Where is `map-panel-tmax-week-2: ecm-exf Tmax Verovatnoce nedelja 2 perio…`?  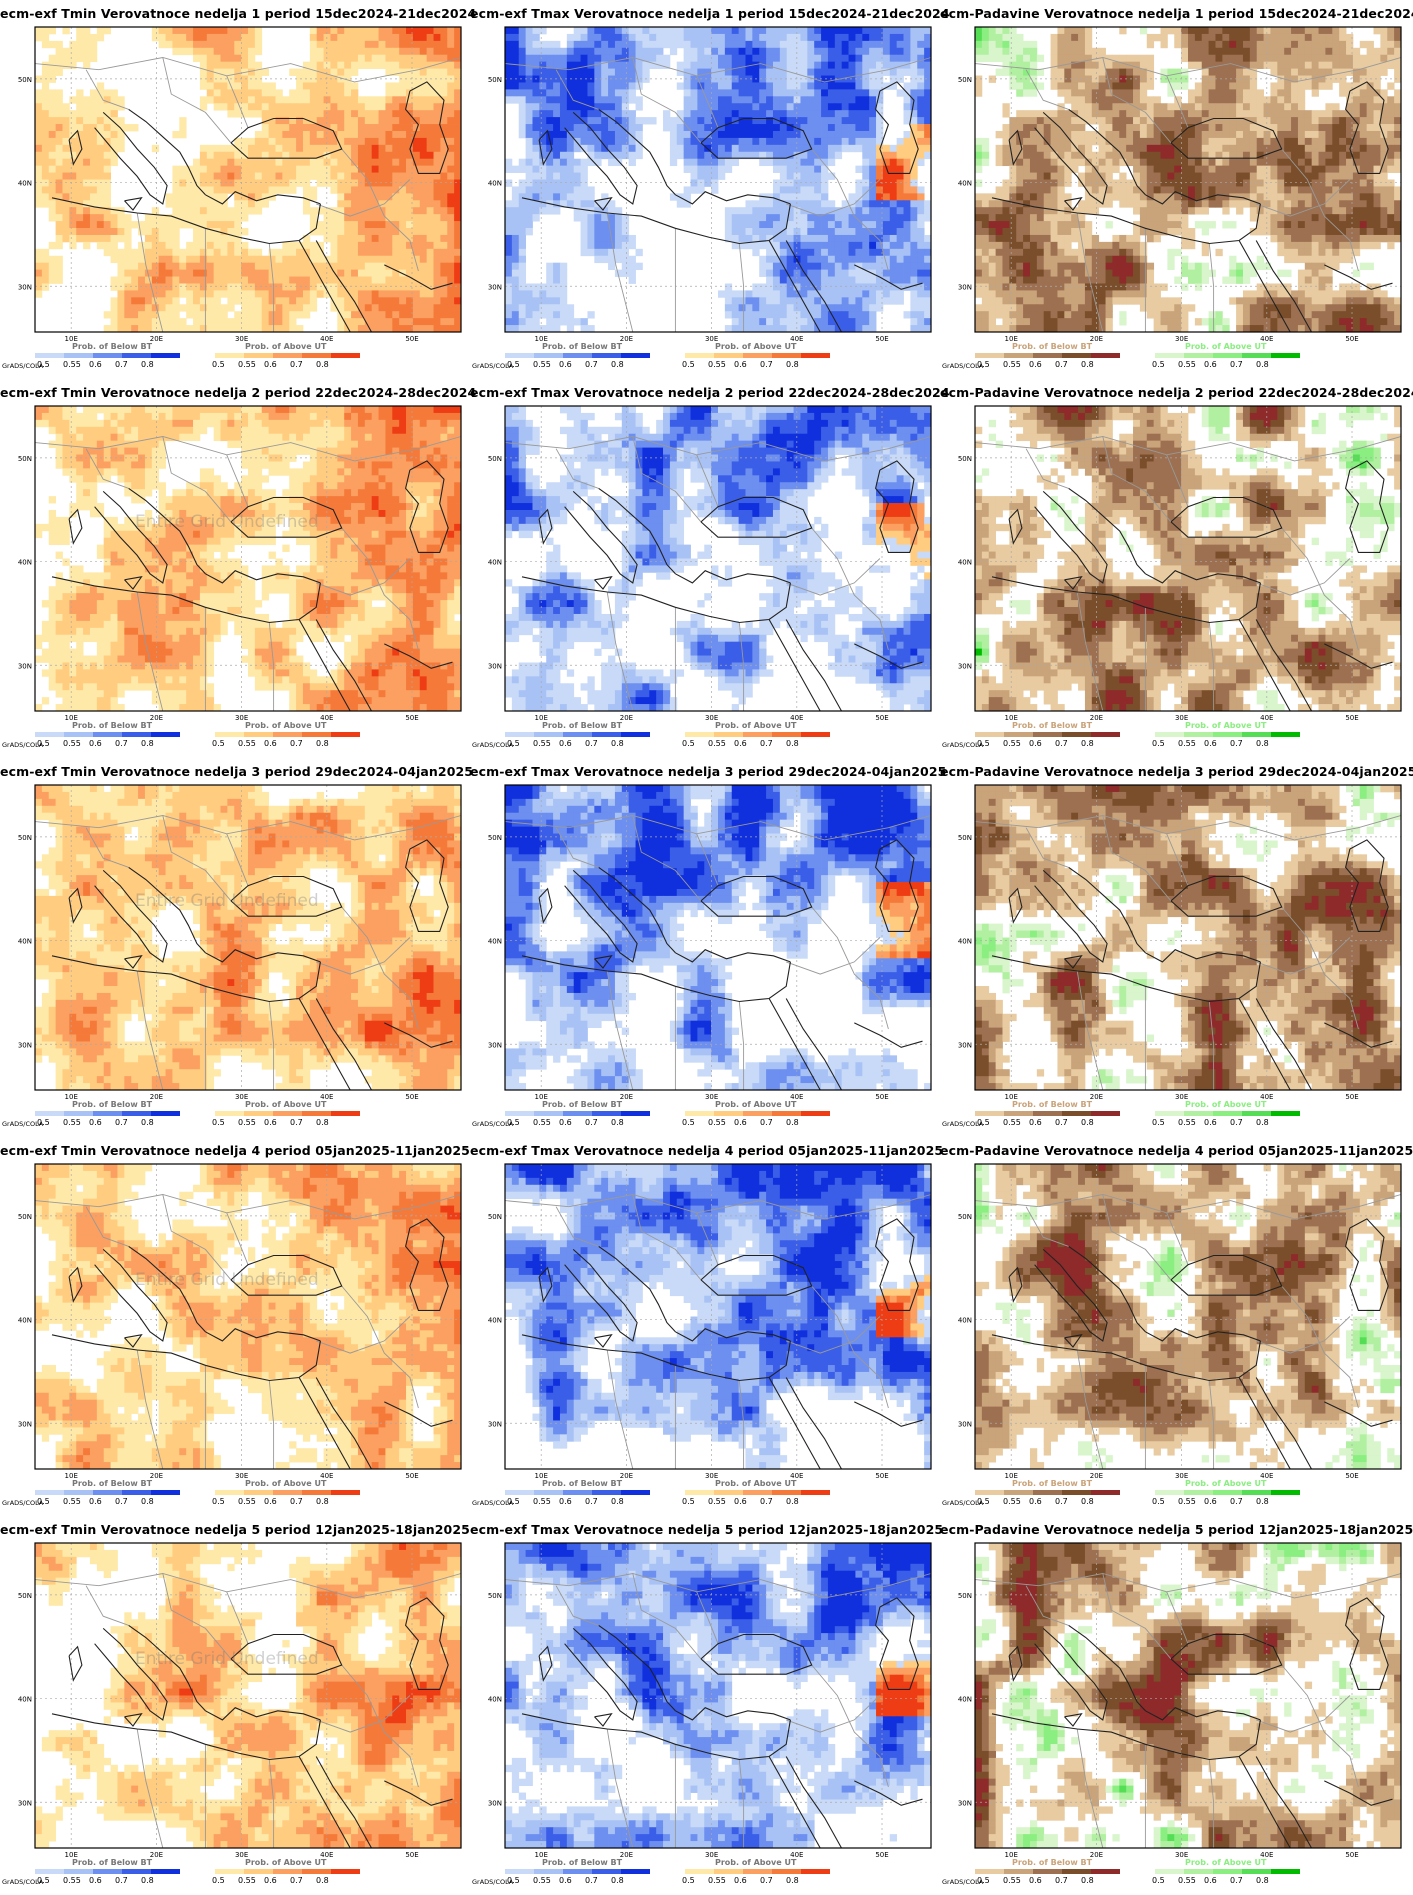
map-panel-tmax-week-2: ecm-exf Tmax Verovatnoce nedelja 2 perio… is located at coordinates (710, 568).